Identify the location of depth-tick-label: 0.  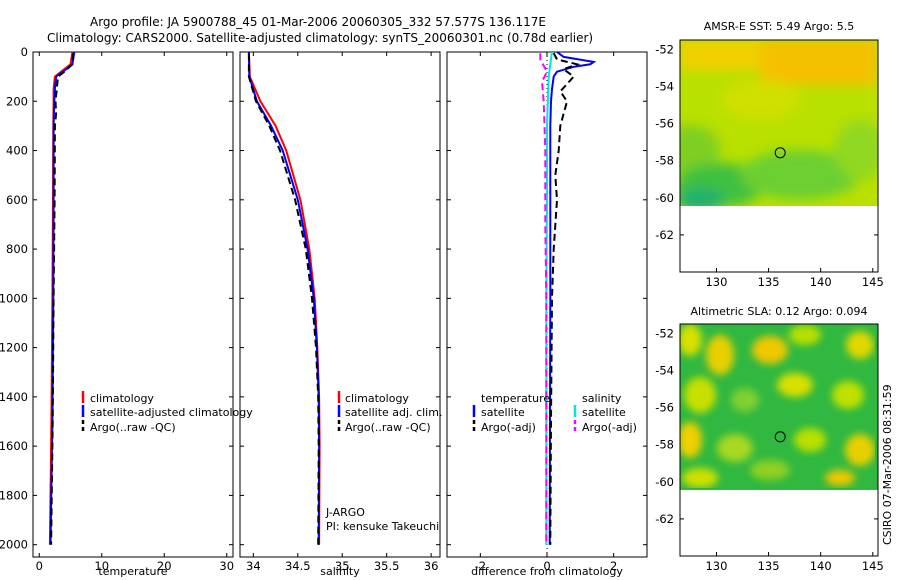
(24, 52).